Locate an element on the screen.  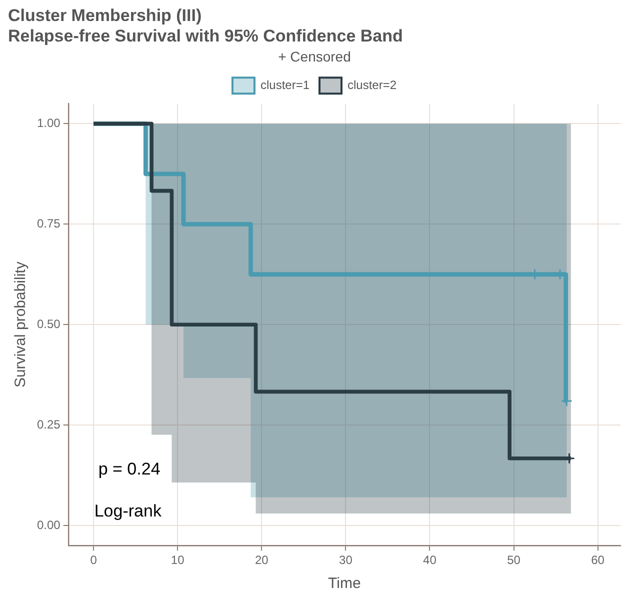
x-tick-label: 60 is located at coordinates (598, 560).